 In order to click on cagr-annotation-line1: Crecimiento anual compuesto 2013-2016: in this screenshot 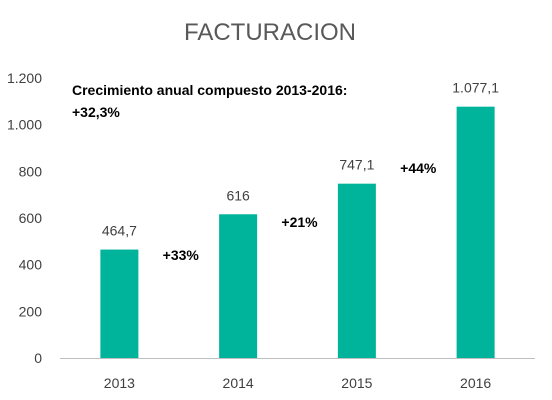, I will do `click(209, 90)`.